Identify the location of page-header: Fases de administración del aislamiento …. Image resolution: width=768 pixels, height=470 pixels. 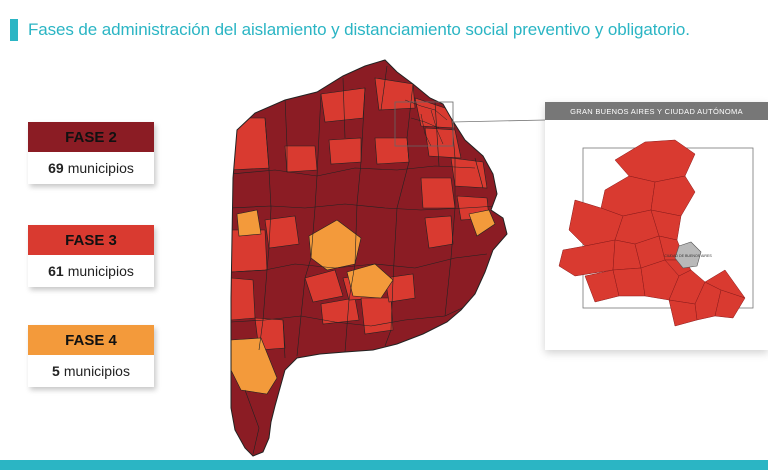
(350, 30).